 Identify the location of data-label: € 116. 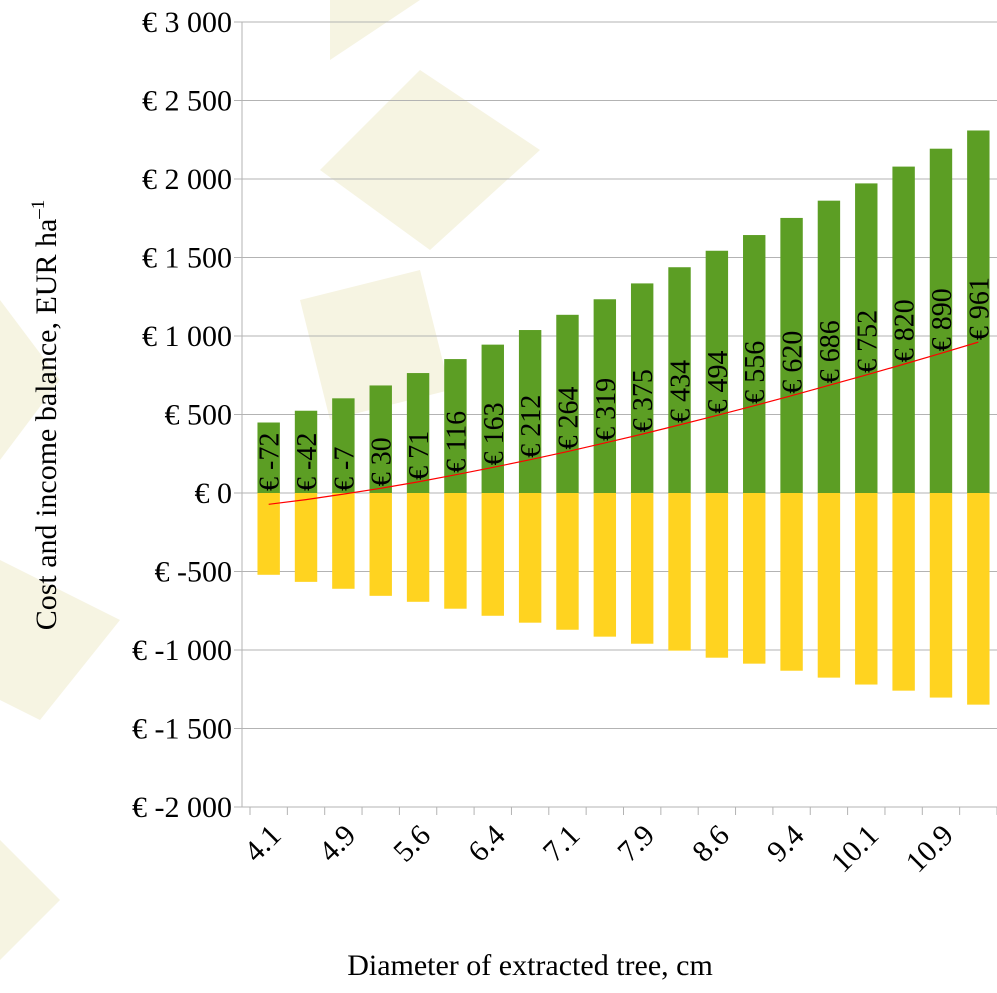
(456, 442).